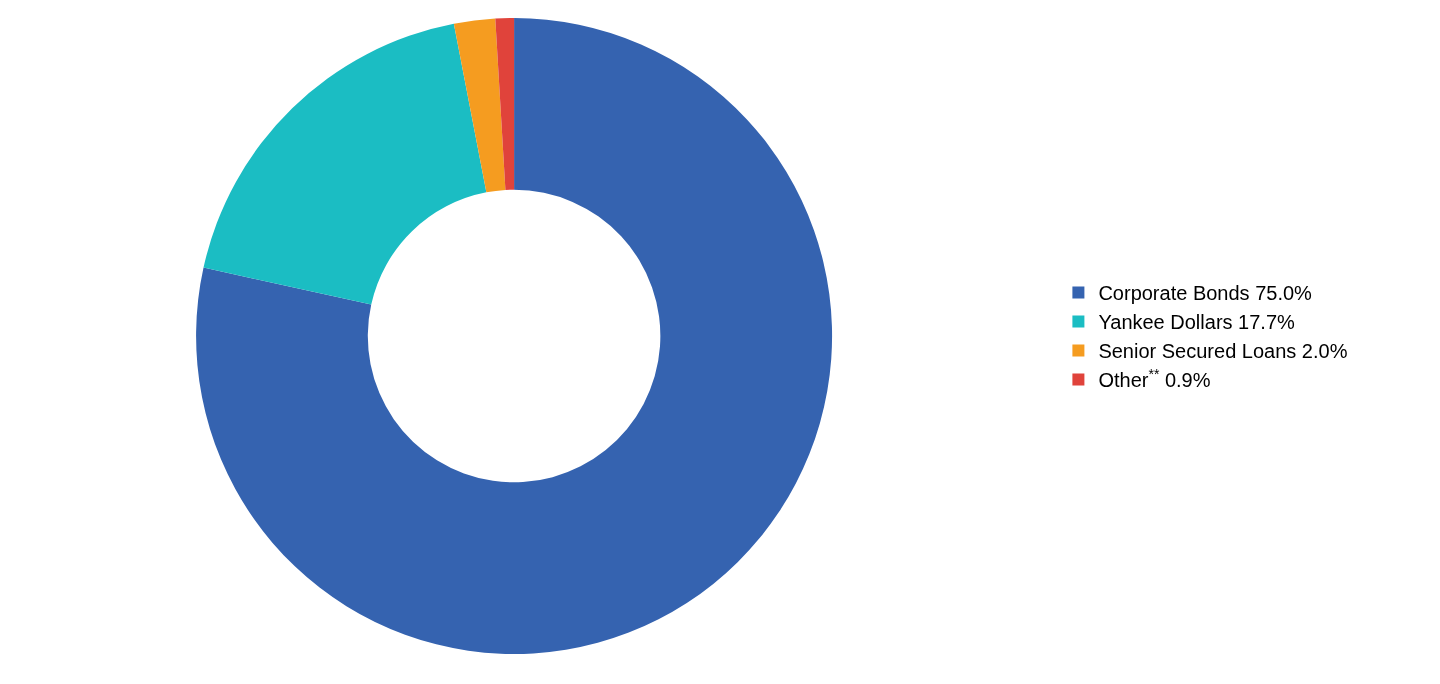  I want to click on data-label: 0.9%, so click(1187, 380).